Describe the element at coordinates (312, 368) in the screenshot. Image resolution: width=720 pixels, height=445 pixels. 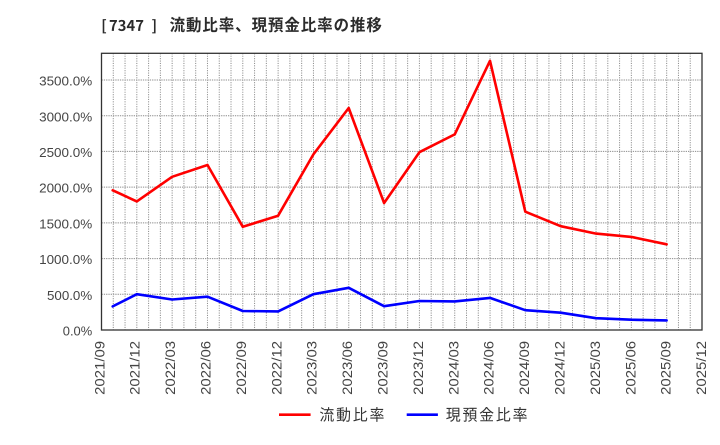
I see `svg-text: 2023/03` at that location.